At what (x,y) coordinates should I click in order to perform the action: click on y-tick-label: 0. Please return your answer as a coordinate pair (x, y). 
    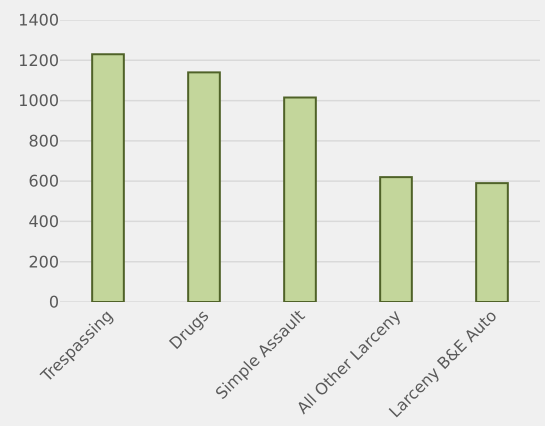
    Looking at the image, I should click on (53, 302).